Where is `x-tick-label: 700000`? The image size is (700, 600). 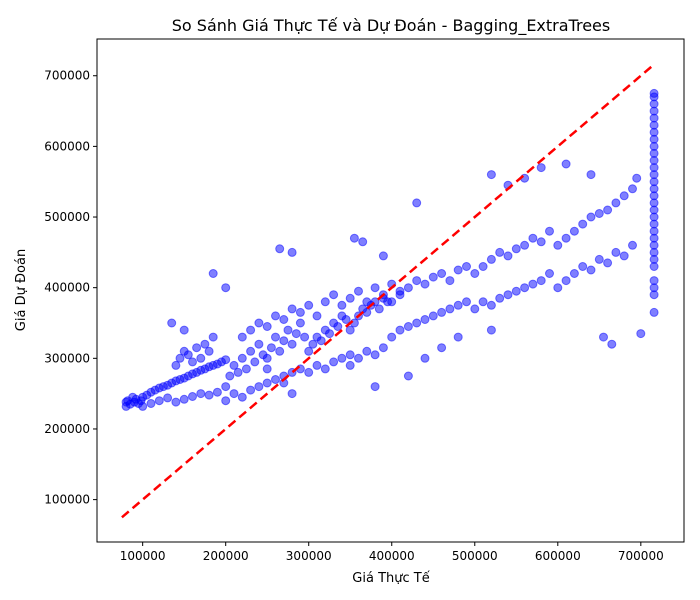 x-tick-label: 700000 is located at coordinates (641, 556).